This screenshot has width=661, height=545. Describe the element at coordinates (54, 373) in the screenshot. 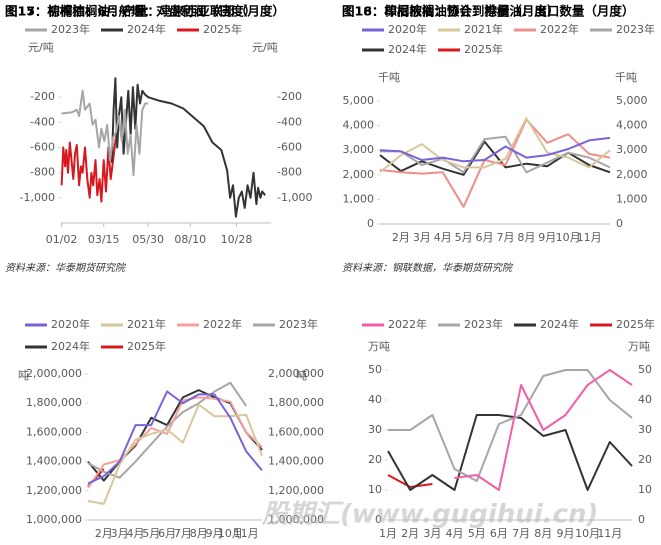

I see `y-tick-label: 2,000,000` at that location.